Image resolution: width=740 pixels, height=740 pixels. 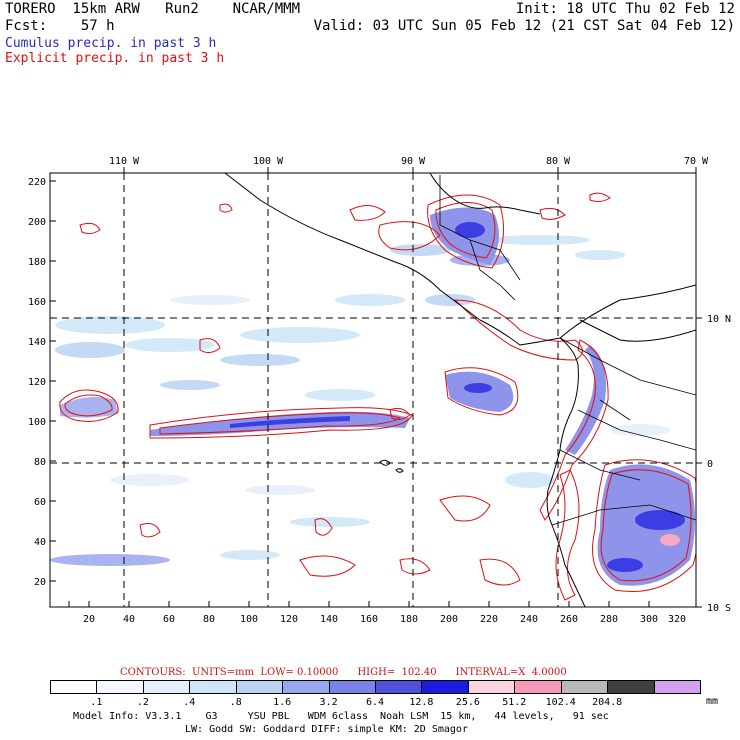 What do you see at coordinates (129, 619) in the screenshot?
I see `x-tick-label: 40` at bounding box center [129, 619].